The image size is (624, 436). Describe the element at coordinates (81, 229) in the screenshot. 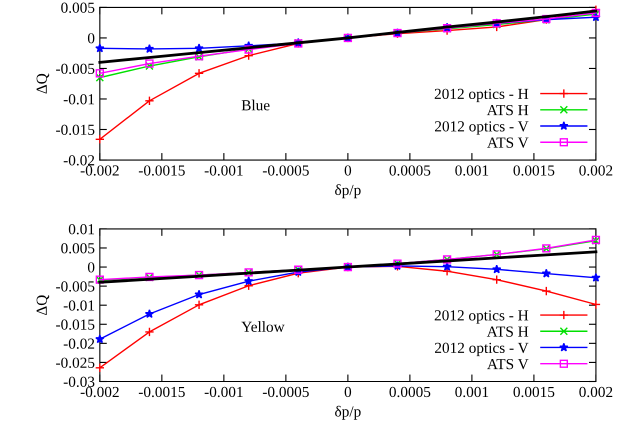

I see `y-tick-label: 0.01` at that location.